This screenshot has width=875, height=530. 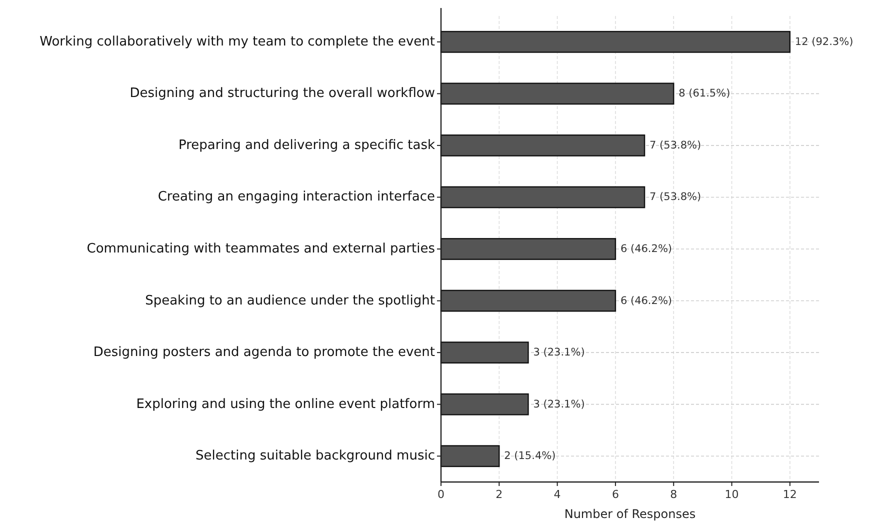 What do you see at coordinates (824, 42) in the screenshot?
I see `data-label: 12 (92.3%)` at bounding box center [824, 42].